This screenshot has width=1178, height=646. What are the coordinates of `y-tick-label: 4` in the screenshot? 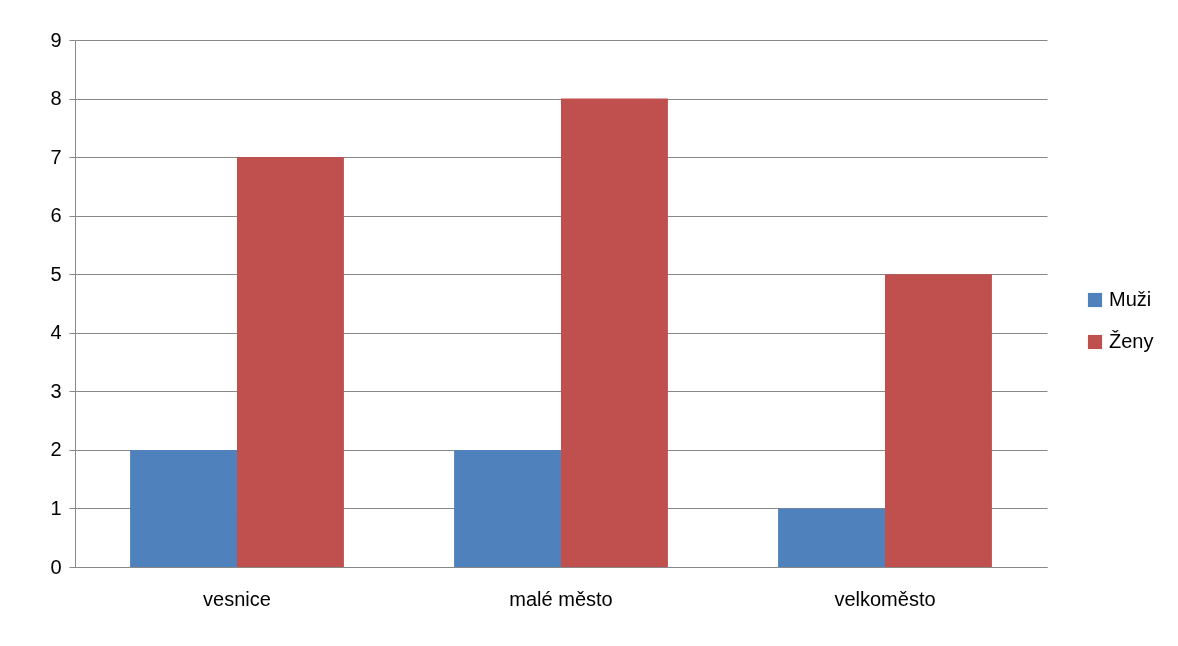 It's located at (56, 332).